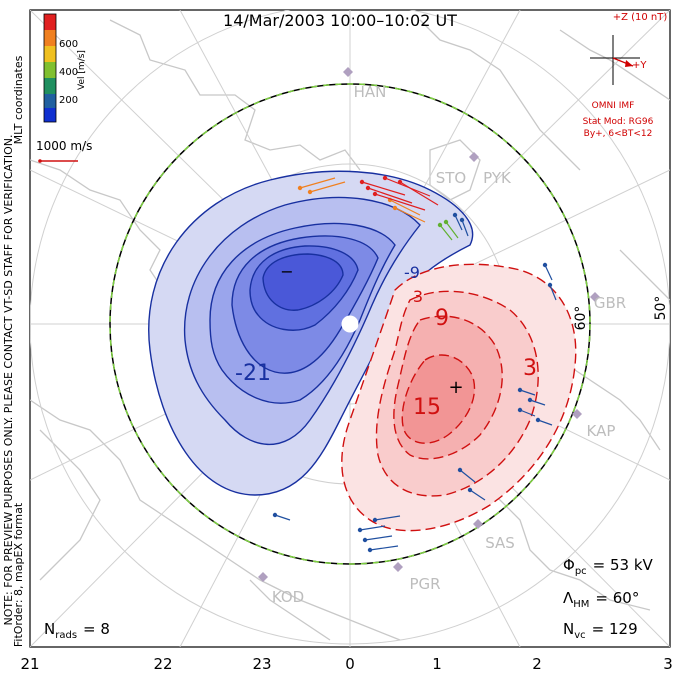  What do you see at coordinates (253, 373) in the screenshot?
I see `contour-label-neg21: -21` at bounding box center [253, 373].